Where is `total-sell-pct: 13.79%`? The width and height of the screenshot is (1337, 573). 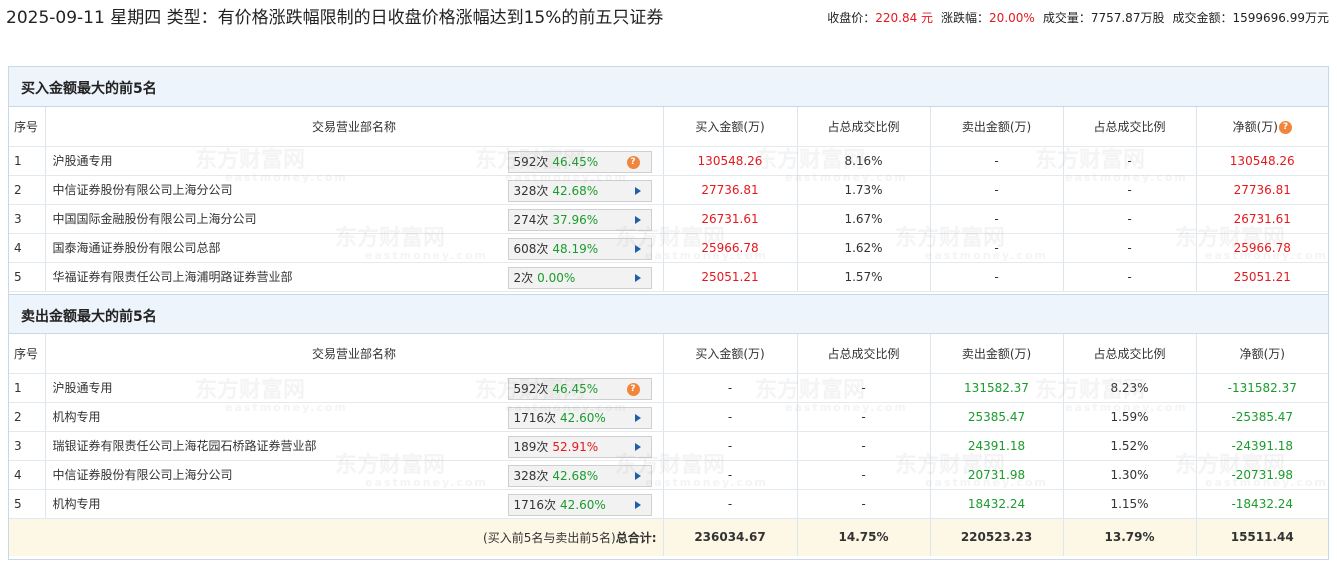 total-sell-pct: 13.79% is located at coordinates (1130, 537).